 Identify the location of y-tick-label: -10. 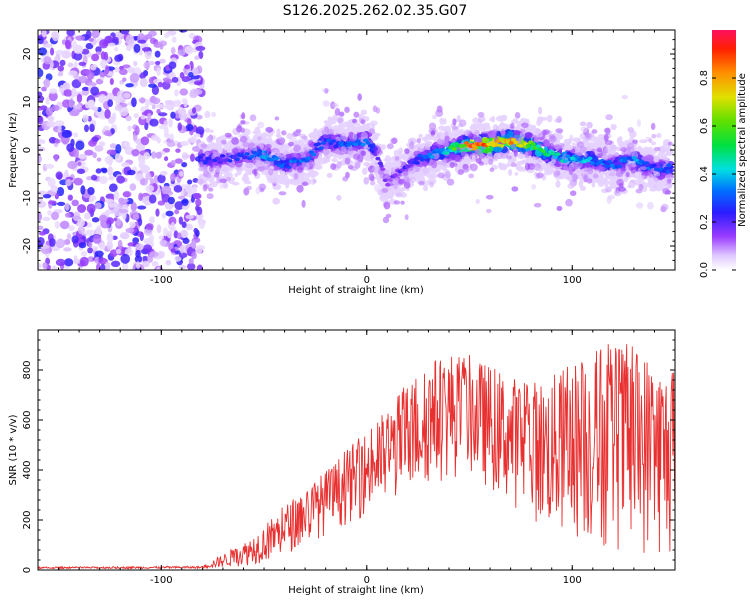
(27, 198).